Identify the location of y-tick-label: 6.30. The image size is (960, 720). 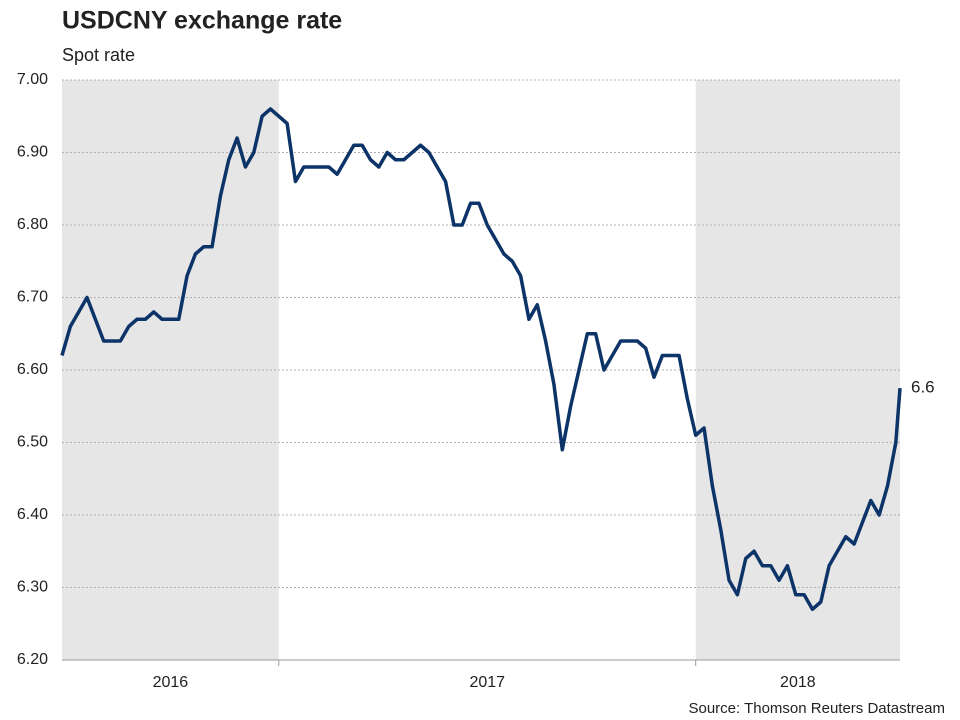
(32, 587).